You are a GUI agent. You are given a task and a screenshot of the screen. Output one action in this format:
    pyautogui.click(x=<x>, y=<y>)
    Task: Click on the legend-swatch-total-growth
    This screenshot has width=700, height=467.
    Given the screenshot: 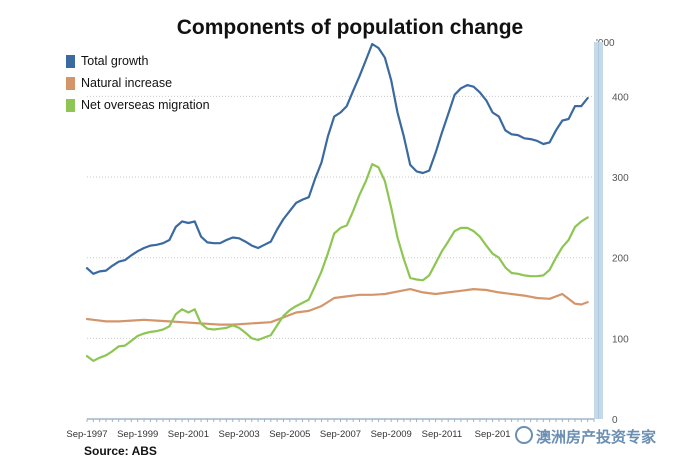 What is the action you would take?
    pyautogui.click(x=70, y=61)
    